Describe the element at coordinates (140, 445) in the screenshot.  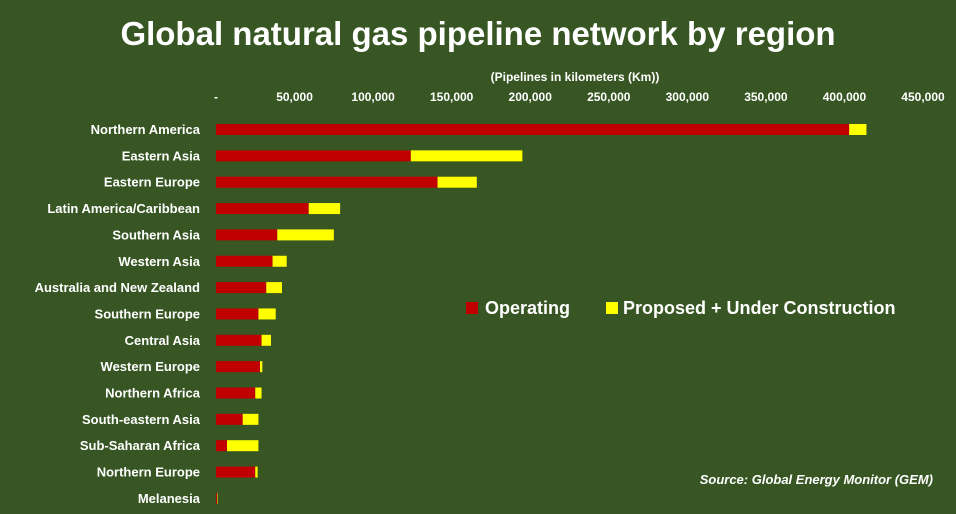
I see `category-label: Sub-Saharan Africa` at that location.